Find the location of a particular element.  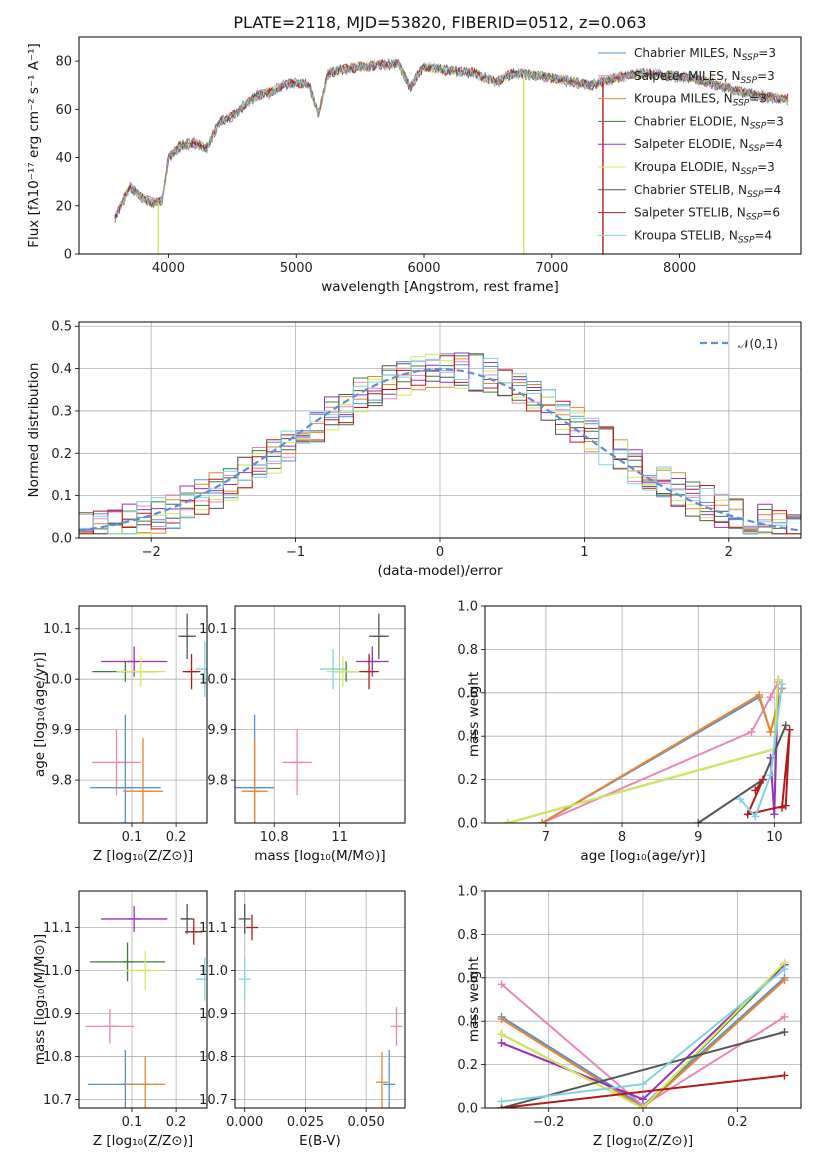

x-tick-label: 4000 is located at coordinates (168, 268).